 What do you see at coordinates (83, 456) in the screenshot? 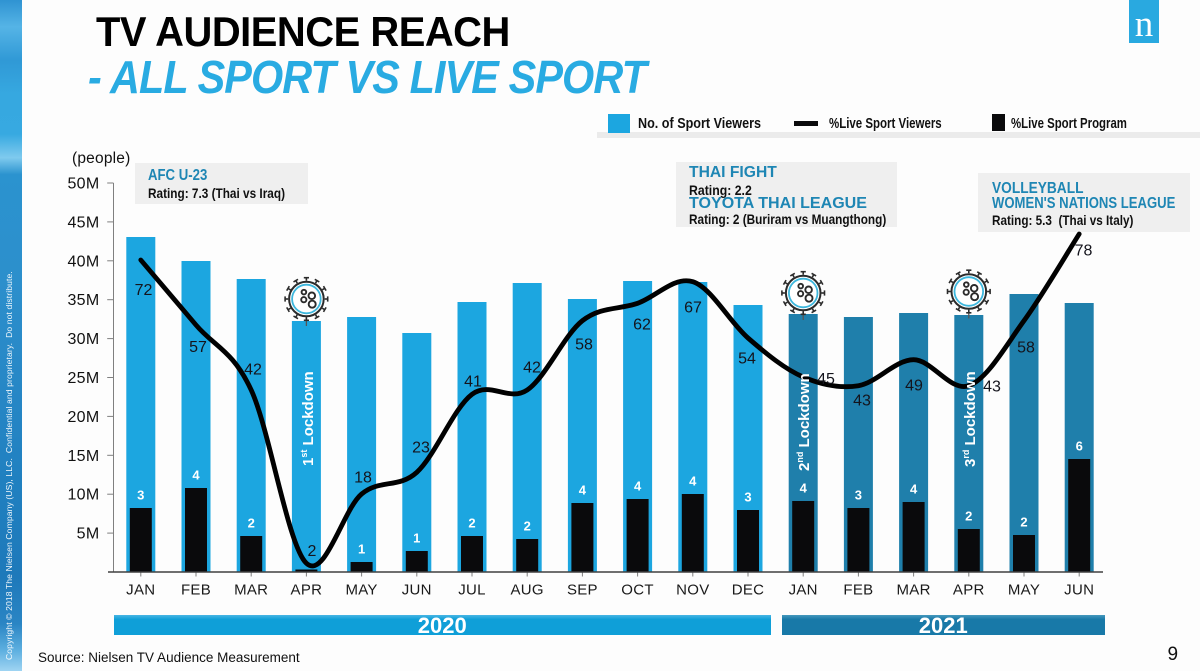
I see `svg-text: 15M` at bounding box center [83, 456].